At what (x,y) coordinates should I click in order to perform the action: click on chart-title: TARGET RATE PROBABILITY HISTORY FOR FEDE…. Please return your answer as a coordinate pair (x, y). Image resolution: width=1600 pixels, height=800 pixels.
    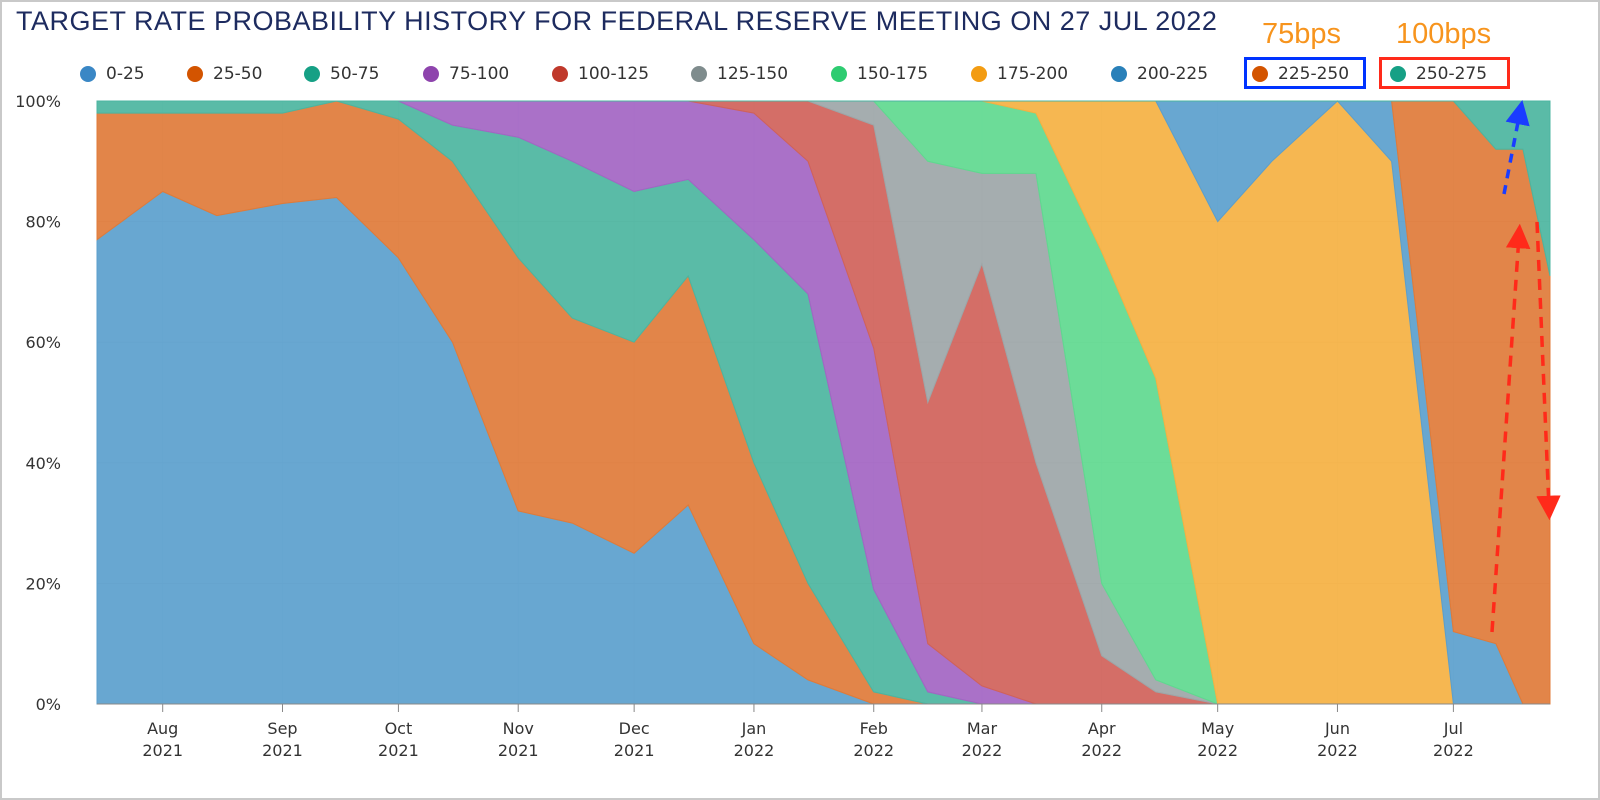
    Looking at the image, I should click on (617, 21).